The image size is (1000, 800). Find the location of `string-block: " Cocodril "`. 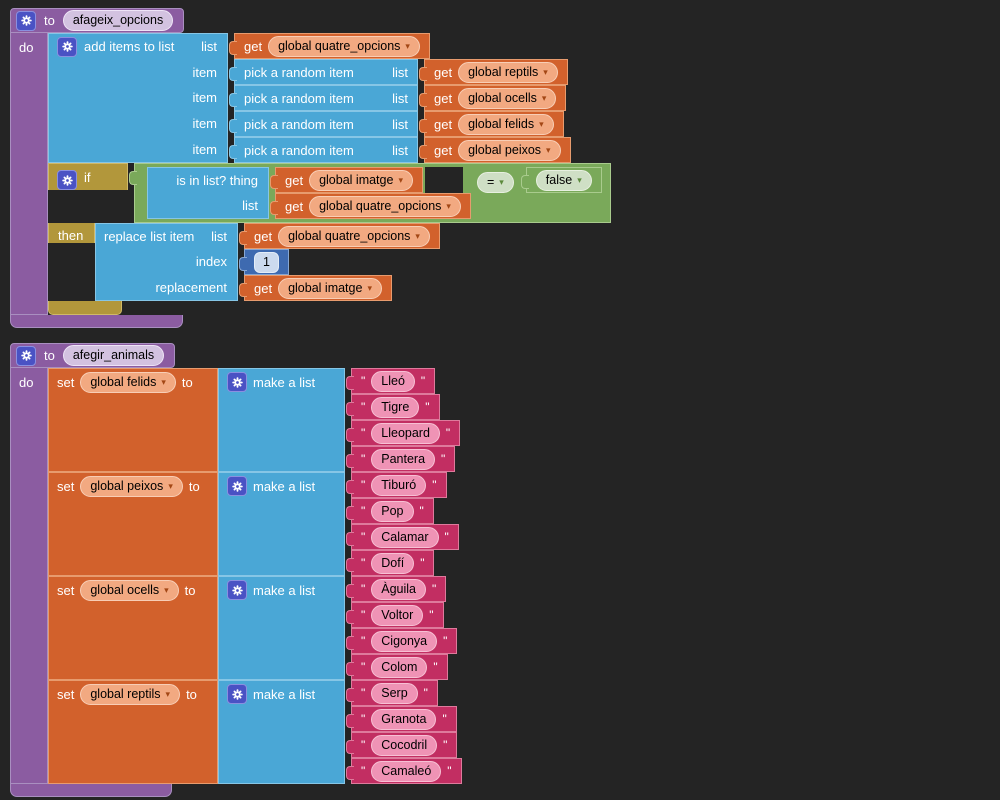

string-block: " Cocodril " is located at coordinates (401, 745).